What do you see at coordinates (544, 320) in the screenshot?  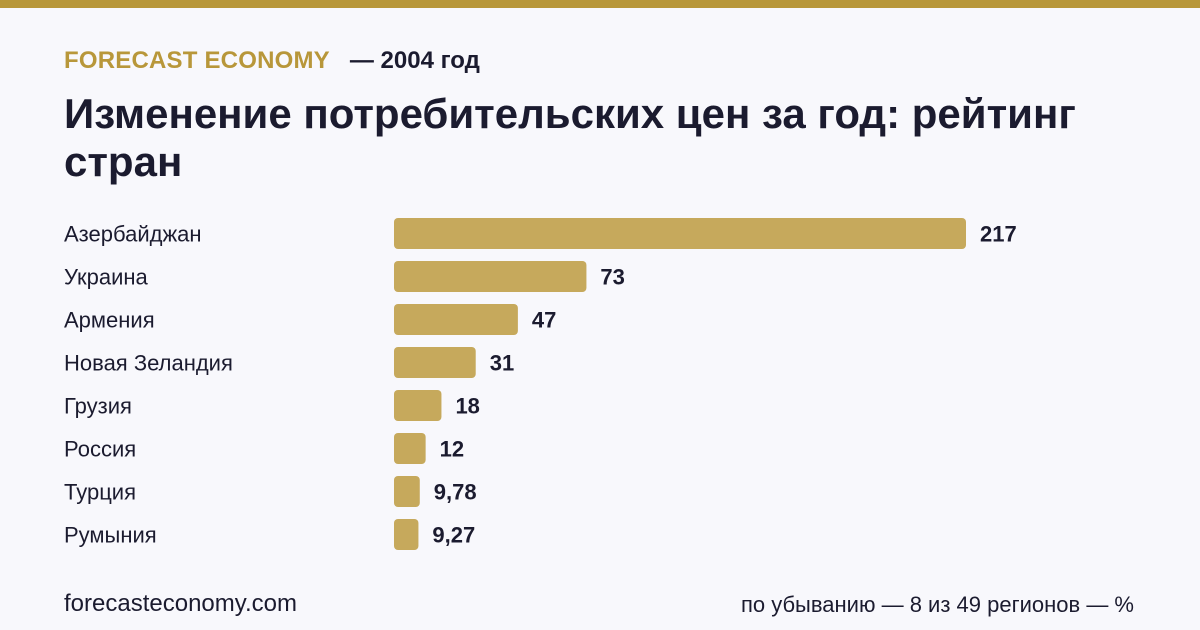 I see `value-label: 47` at bounding box center [544, 320].